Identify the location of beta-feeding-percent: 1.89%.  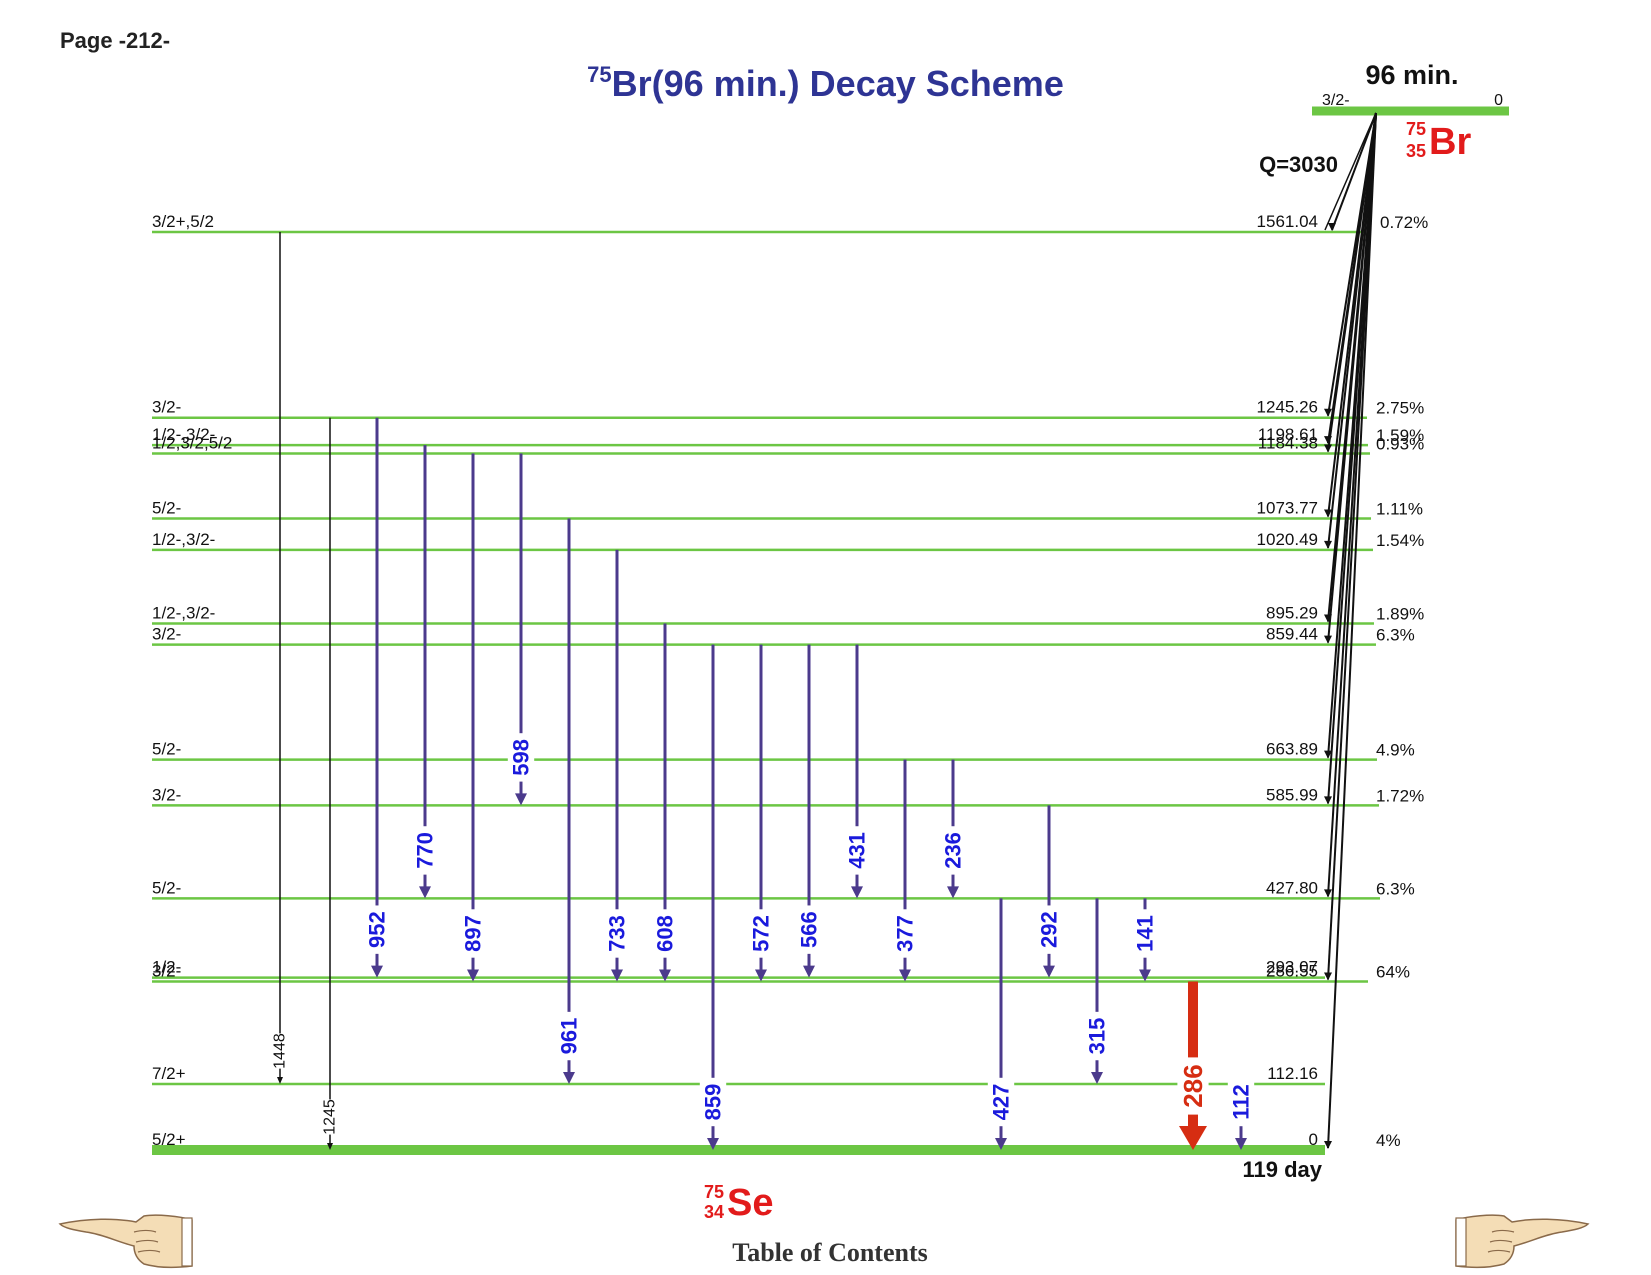
(1400, 614).